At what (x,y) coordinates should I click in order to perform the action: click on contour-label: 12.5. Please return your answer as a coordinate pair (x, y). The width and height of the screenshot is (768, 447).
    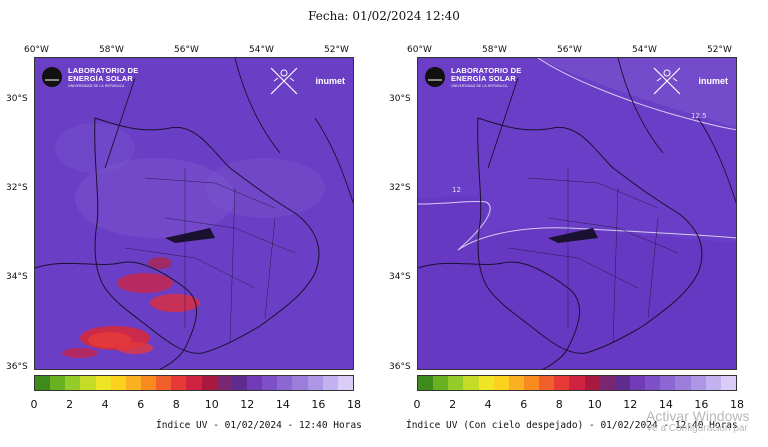
    Looking at the image, I should click on (699, 116).